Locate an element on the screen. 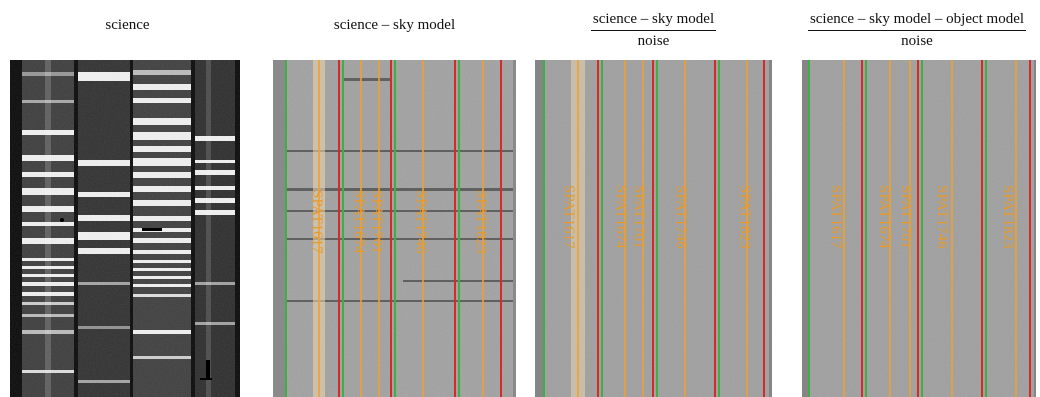 This screenshot has height=397, width=1040. fraction: science – sky model – object model noise is located at coordinates (917, 25).